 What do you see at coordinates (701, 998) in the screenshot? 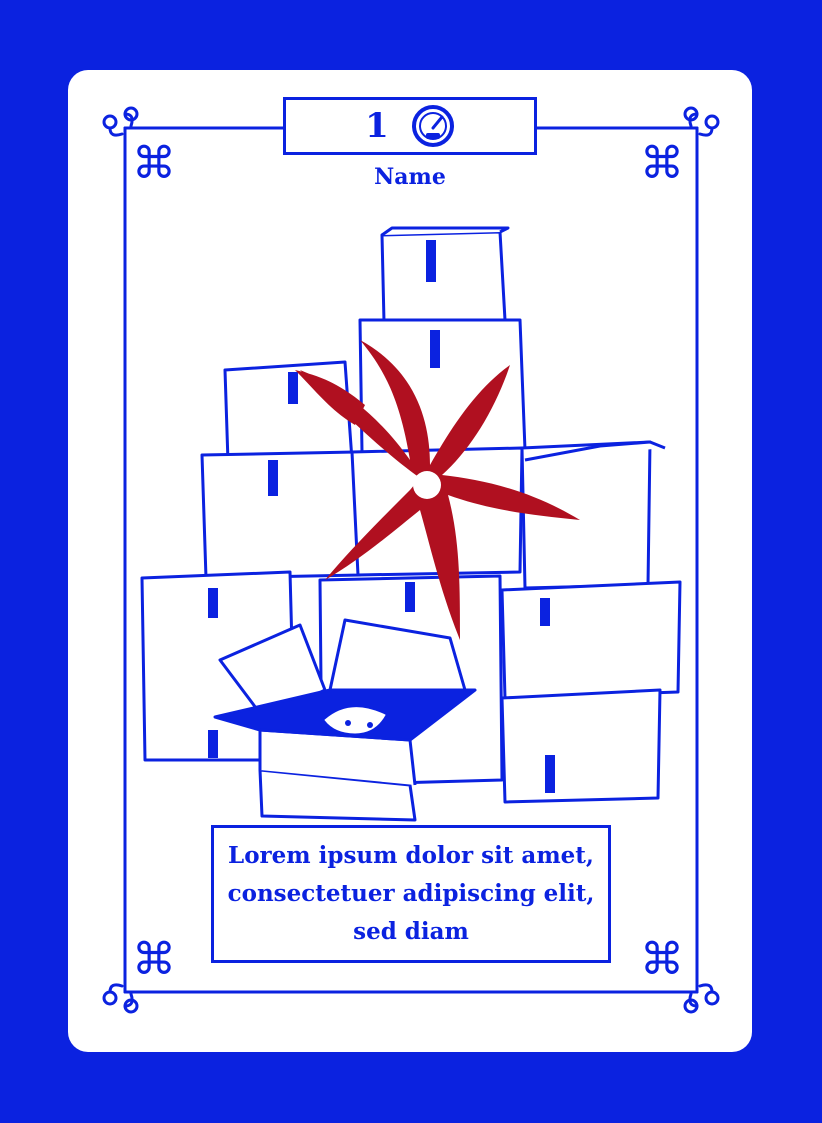
I see `flourish-bottom-right` at bounding box center [701, 998].